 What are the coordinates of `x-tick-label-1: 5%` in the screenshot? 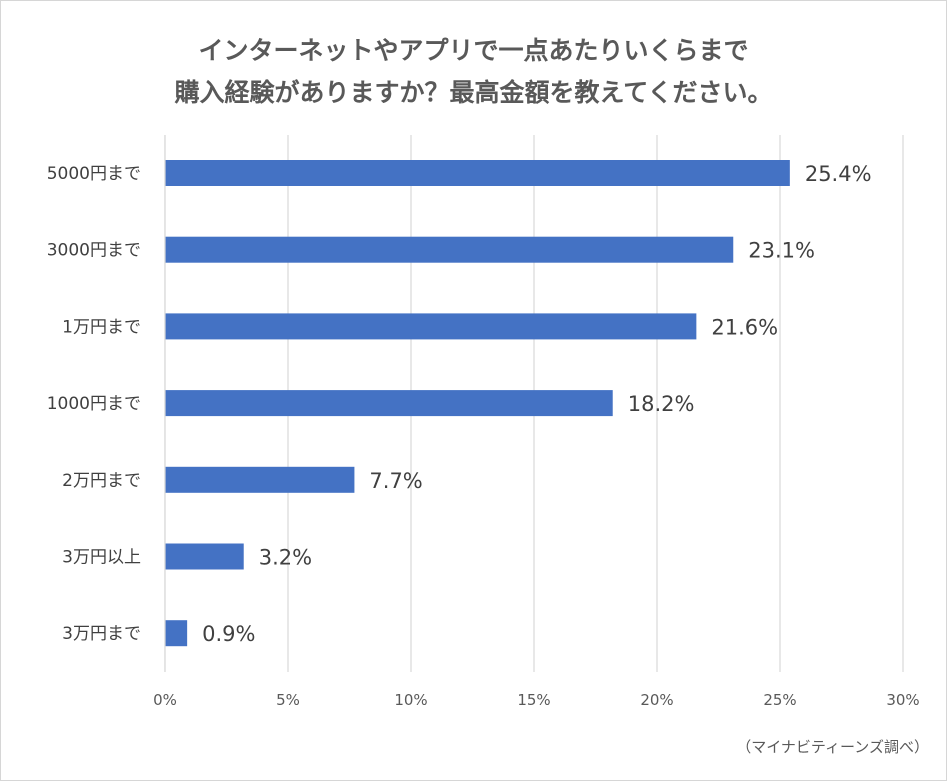 It's located at (288, 700).